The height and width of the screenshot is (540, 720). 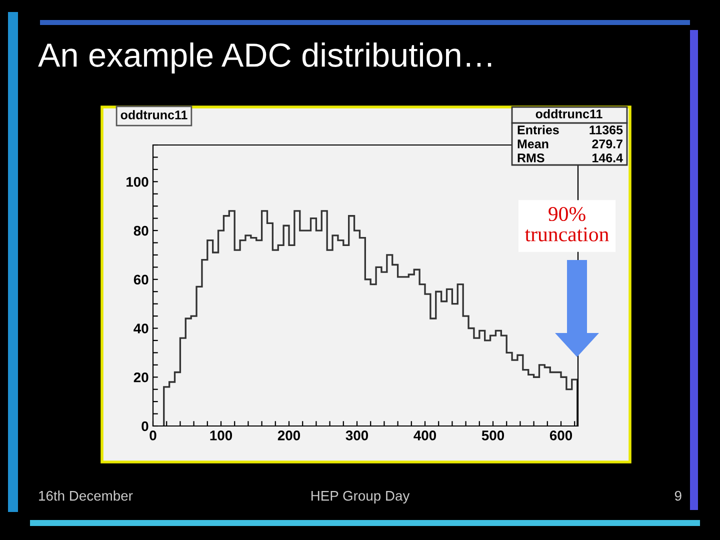 What do you see at coordinates (538, 129) in the screenshot?
I see `text: Entries` at bounding box center [538, 129].